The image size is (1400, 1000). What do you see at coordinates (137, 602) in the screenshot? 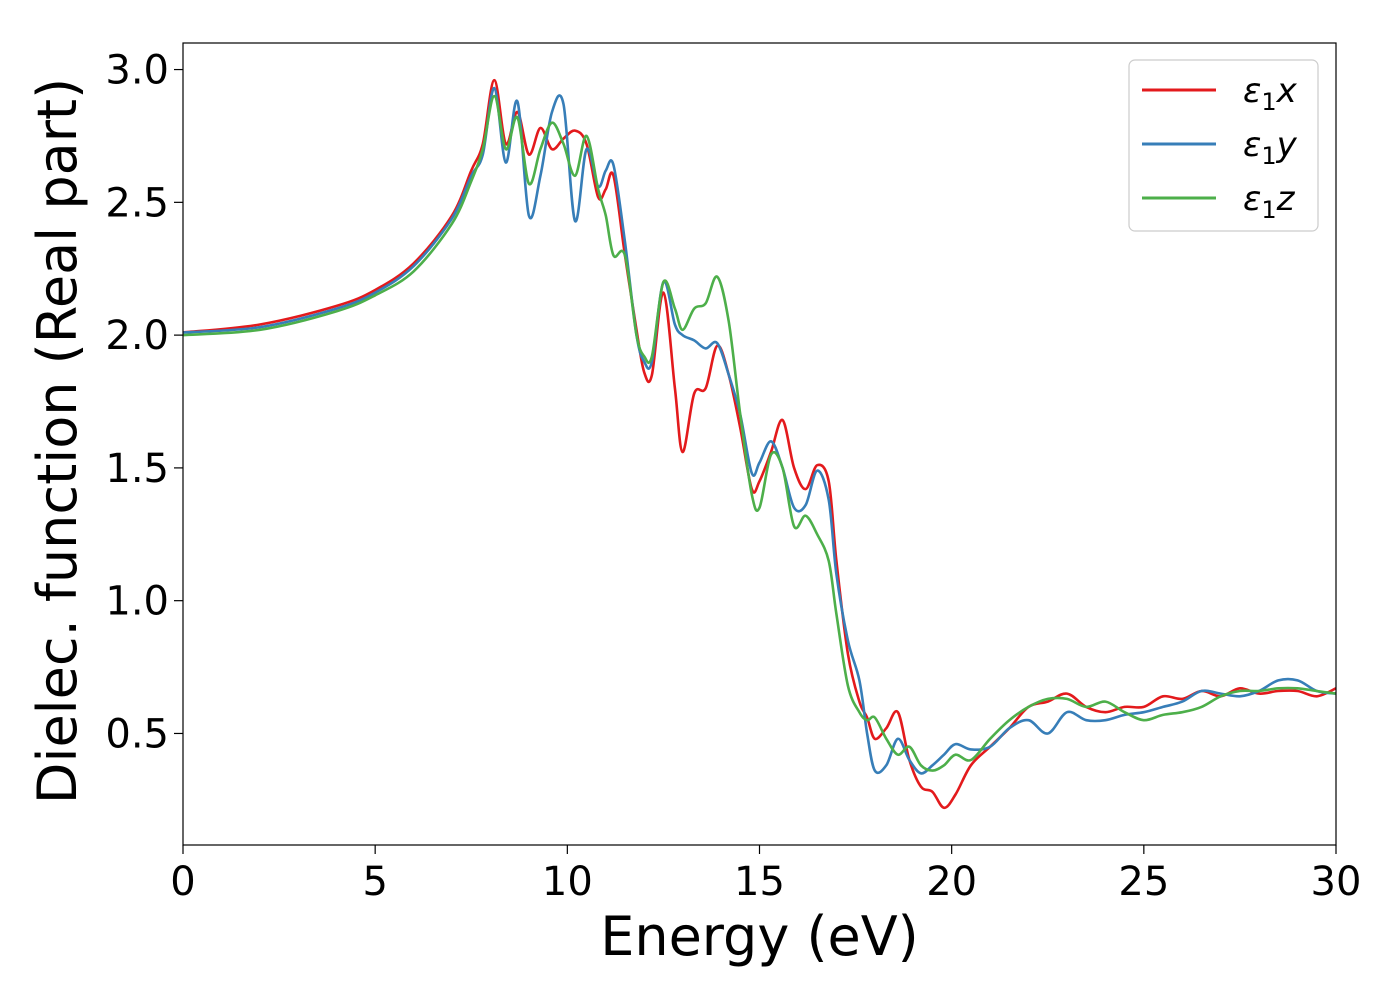
I see `y-tick-label: 1.0` at bounding box center [137, 602].